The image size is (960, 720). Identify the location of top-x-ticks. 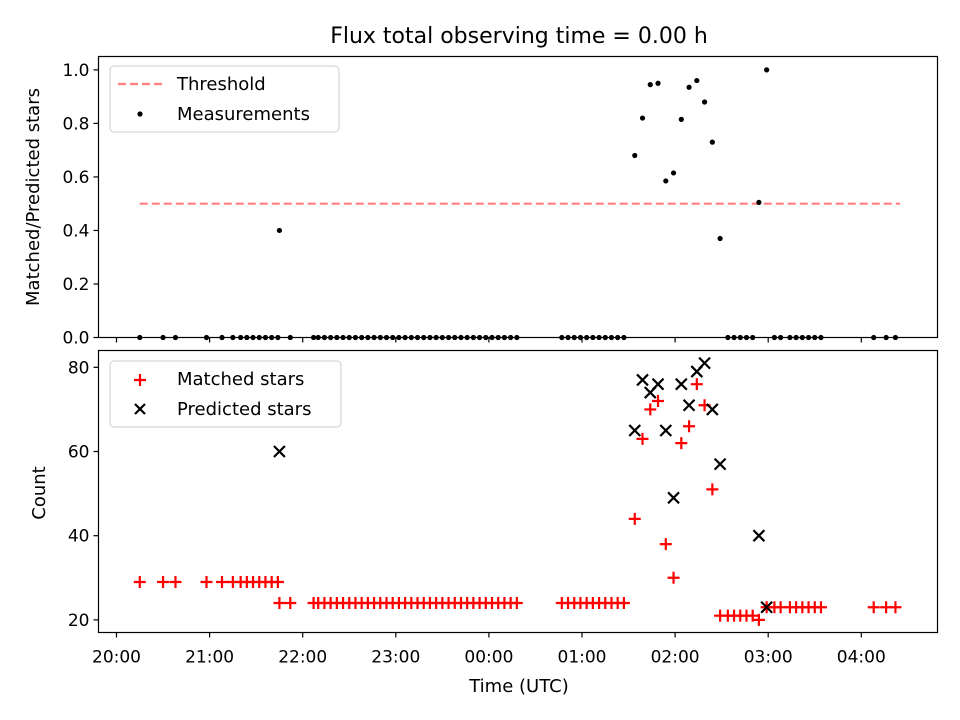
(488, 340).